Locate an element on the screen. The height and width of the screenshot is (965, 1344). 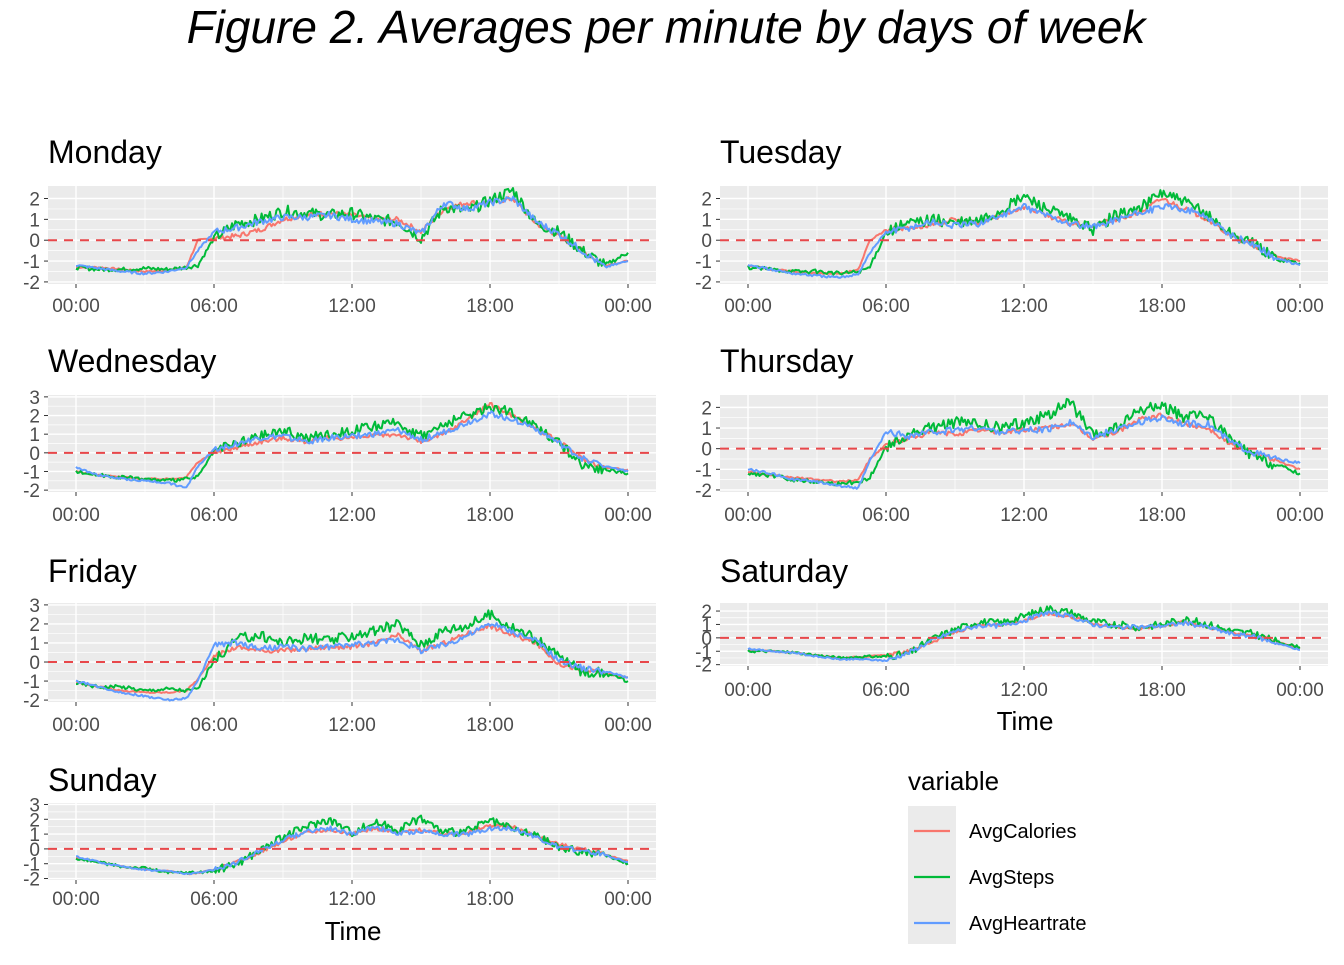
legend-title: variable is located at coordinates (953, 781).